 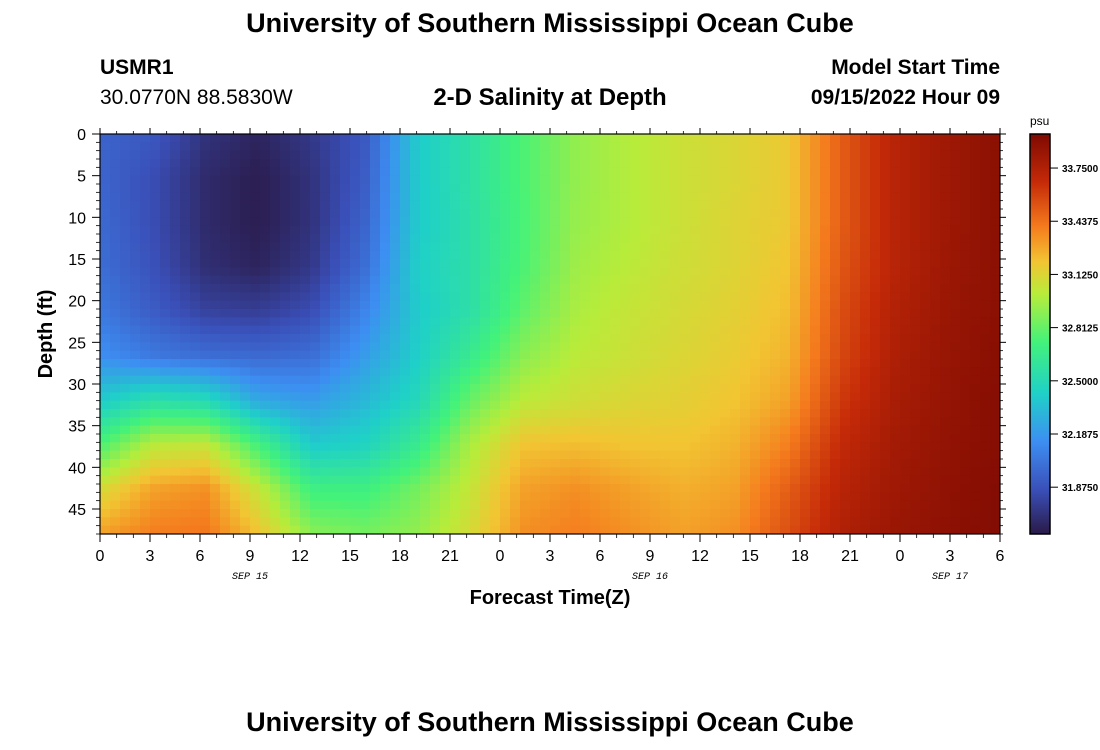 What do you see at coordinates (1080, 222) in the screenshot?
I see `colorbar-tick-label: 33.4375` at bounding box center [1080, 222].